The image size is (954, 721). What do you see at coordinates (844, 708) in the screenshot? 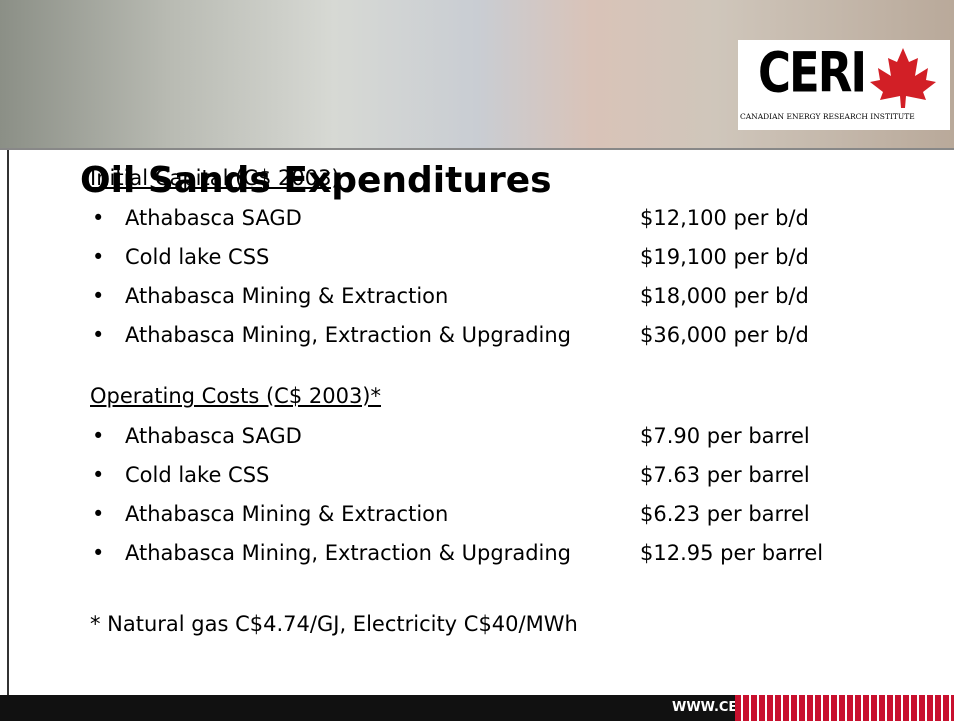
I see `footer-stripes` at bounding box center [844, 708].